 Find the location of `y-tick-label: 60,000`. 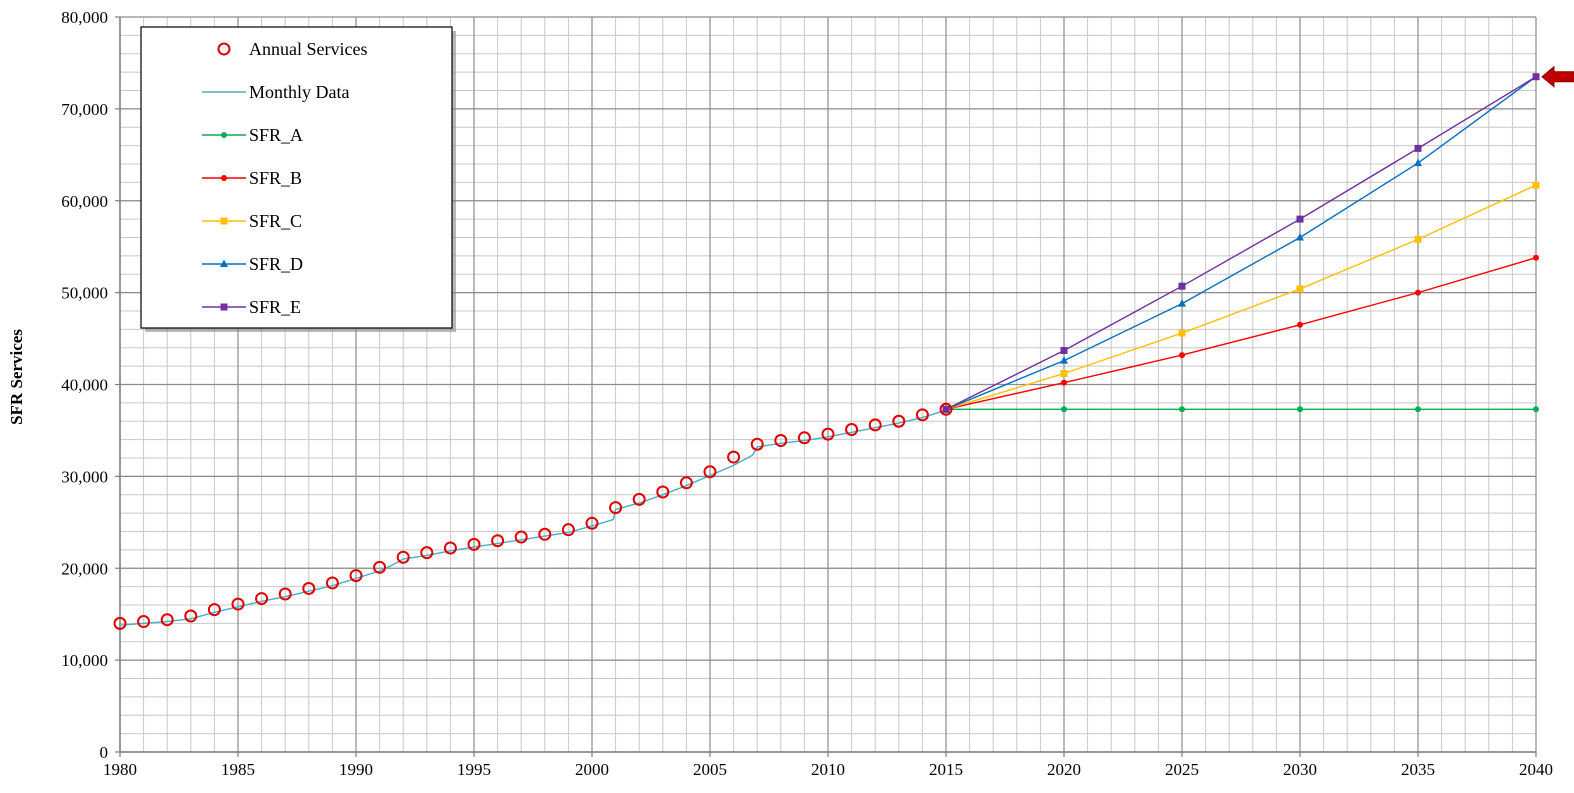

y-tick-label: 60,000 is located at coordinates (84, 201).